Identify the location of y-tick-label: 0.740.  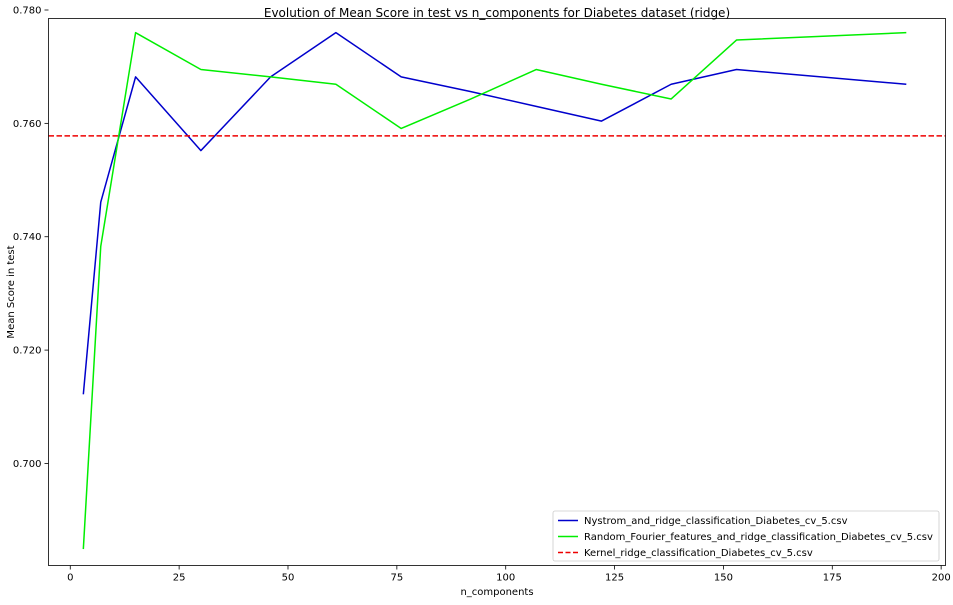
(27, 237).